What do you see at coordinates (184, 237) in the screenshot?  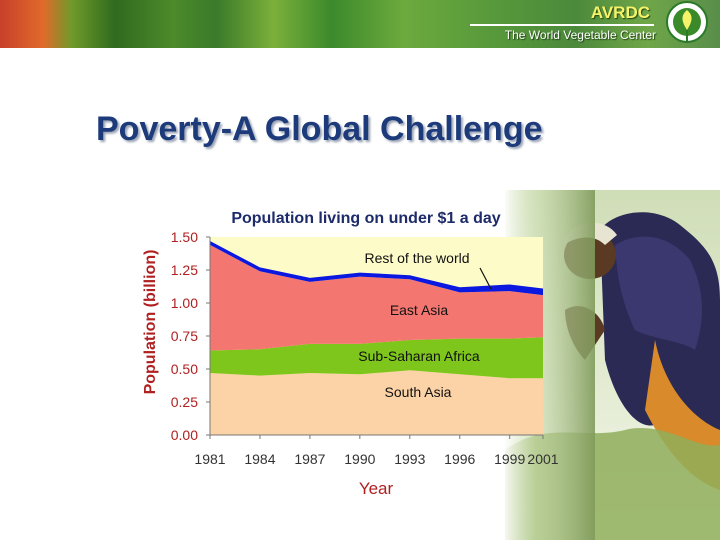 I see `y-tick-label: 1.50` at bounding box center [184, 237].